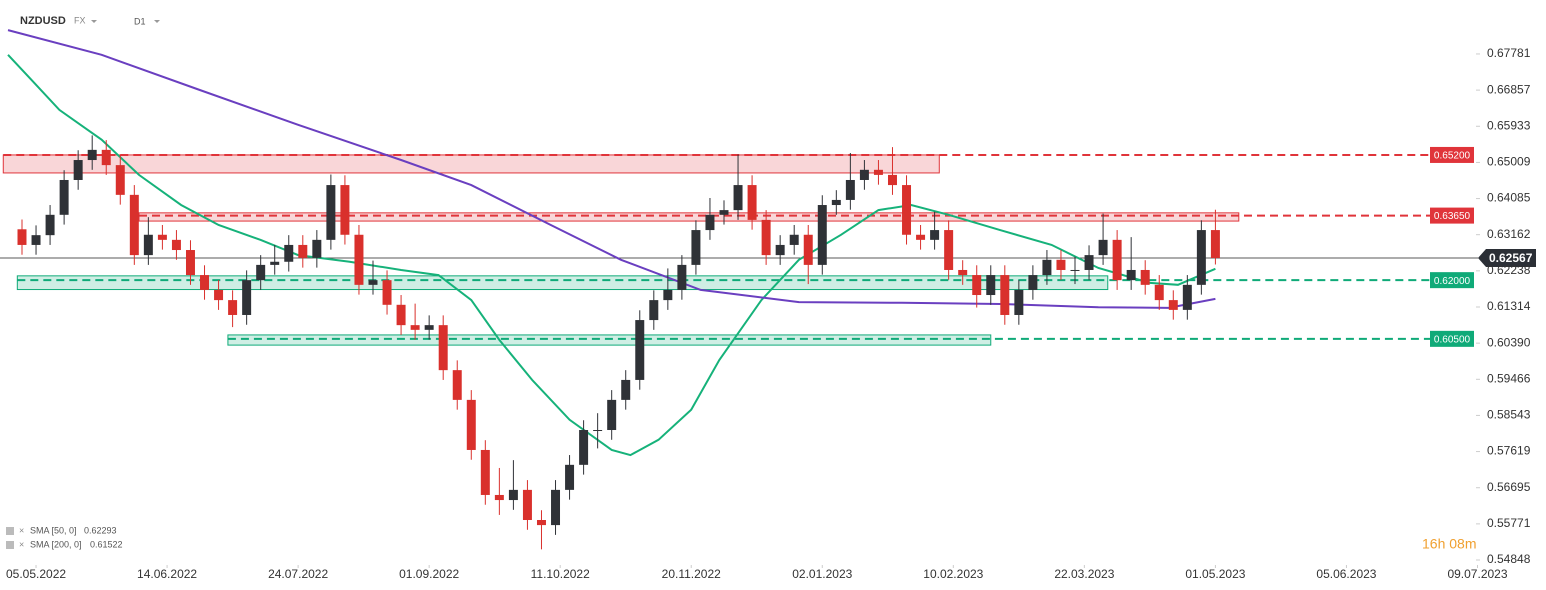 This screenshot has width=1546, height=590. What do you see at coordinates (1509, 306) in the screenshot?
I see `y-tick-label: 0.61314` at bounding box center [1509, 306].